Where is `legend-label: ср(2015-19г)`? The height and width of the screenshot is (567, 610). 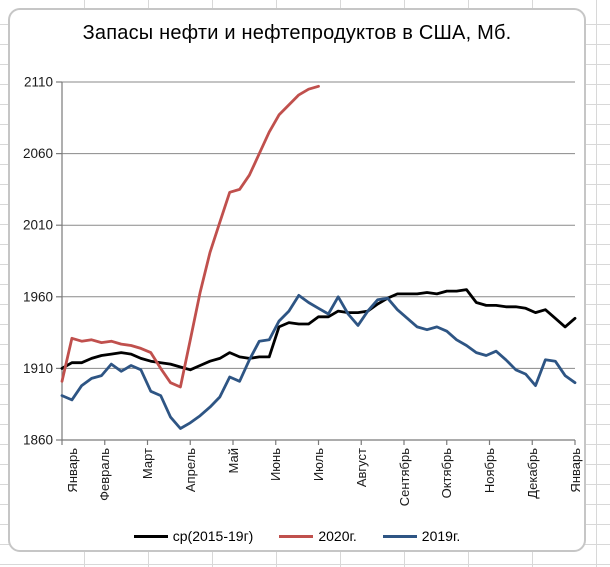
legend-label: ср(2015-19г) is located at coordinates (213, 536).